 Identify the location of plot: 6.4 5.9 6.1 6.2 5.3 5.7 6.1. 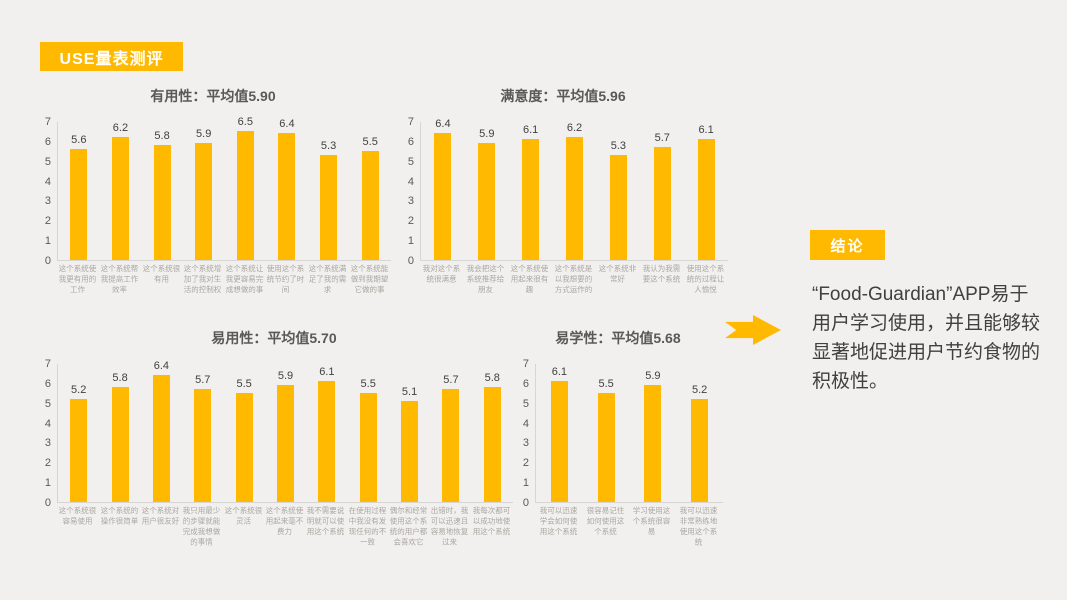
(574, 189).